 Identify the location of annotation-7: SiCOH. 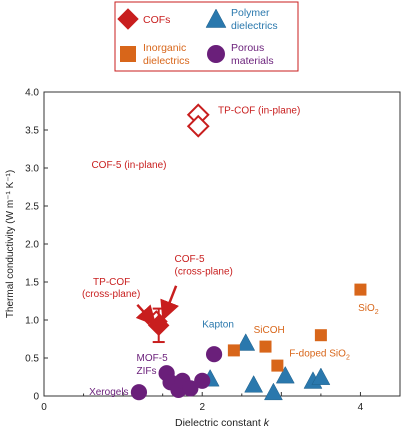
(269, 330).